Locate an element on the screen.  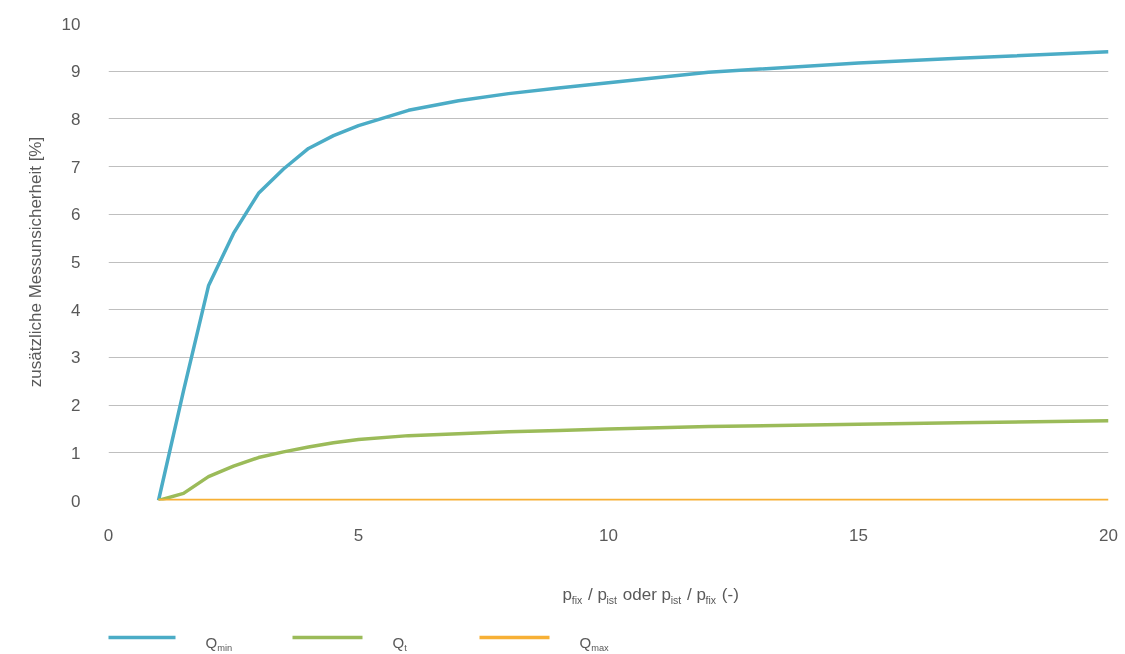
y-tick-label: 8 is located at coordinates (76, 119).